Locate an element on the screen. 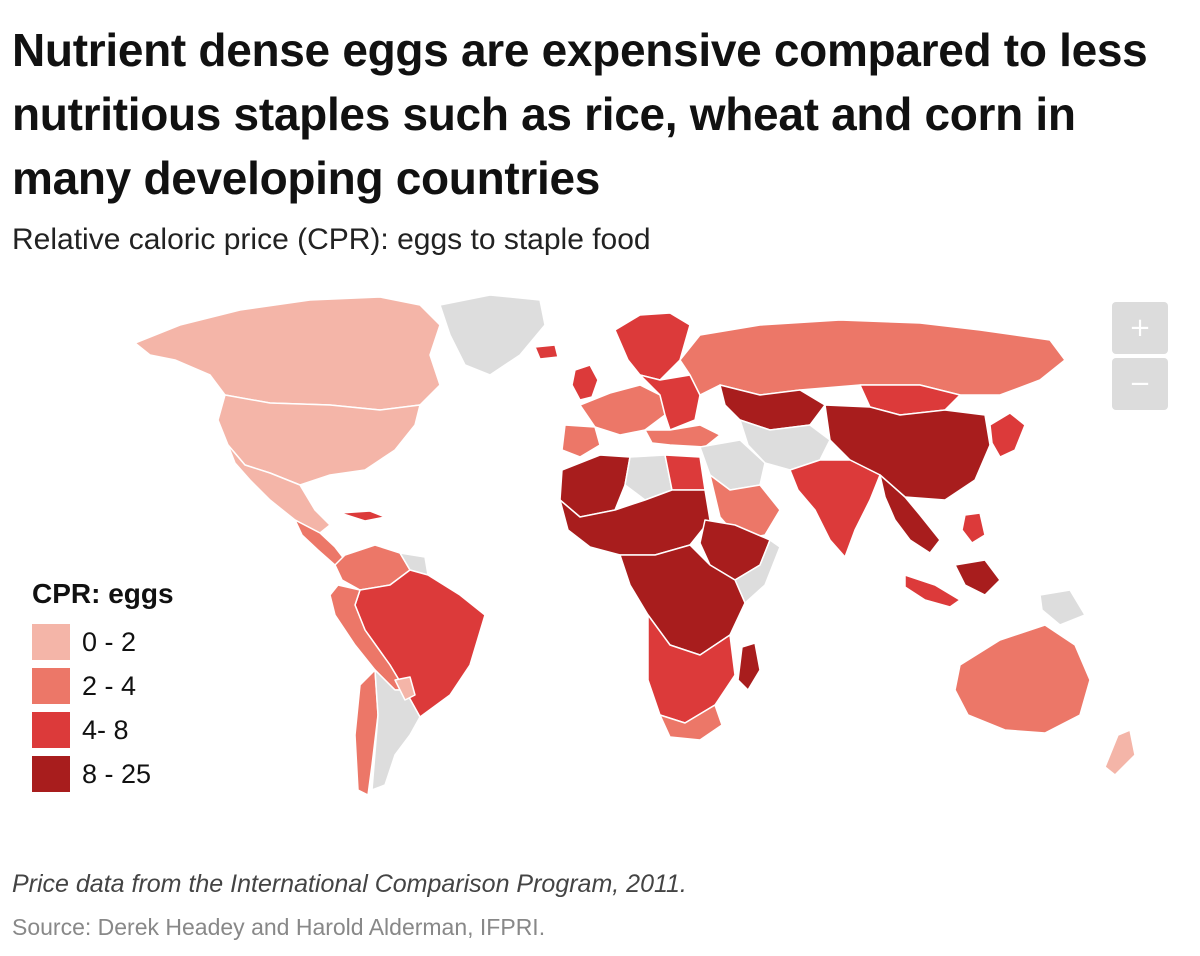 The height and width of the screenshot is (956, 1200). region-iceland is located at coordinates (546, 352).